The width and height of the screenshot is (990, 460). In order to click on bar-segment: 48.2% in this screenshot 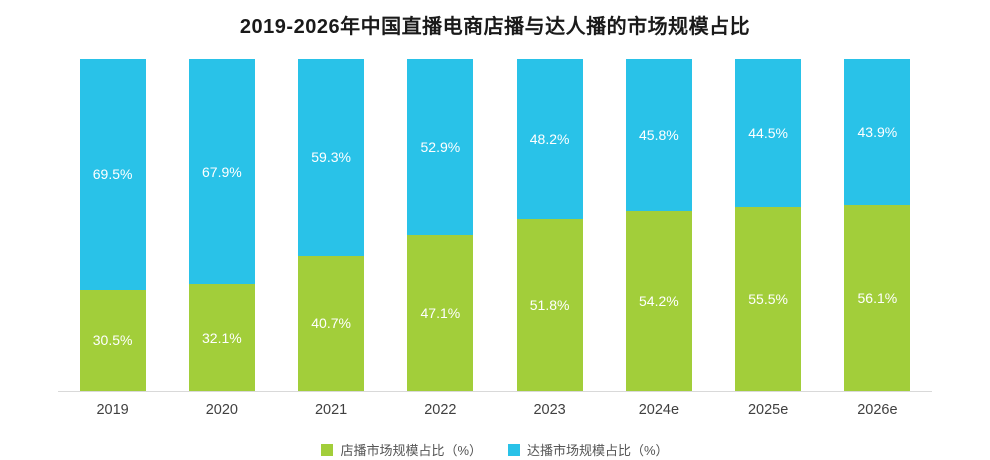, I will do `click(549, 139)`.